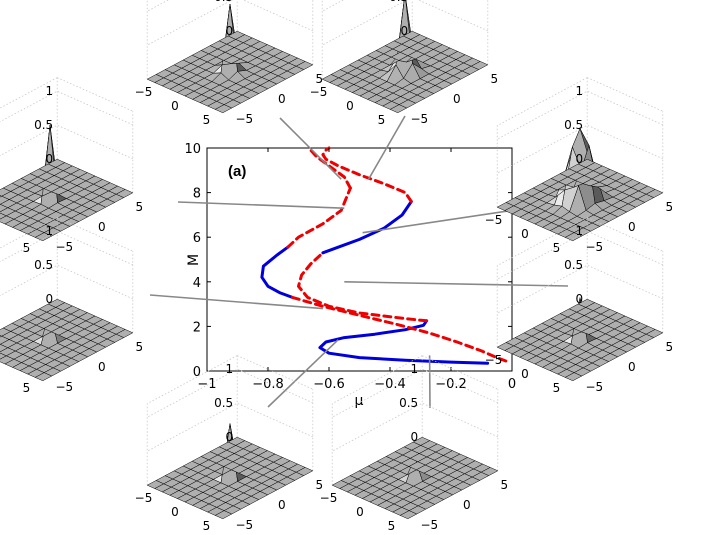  I want to click on x-tick-label: −0.6, so click(329, 384).